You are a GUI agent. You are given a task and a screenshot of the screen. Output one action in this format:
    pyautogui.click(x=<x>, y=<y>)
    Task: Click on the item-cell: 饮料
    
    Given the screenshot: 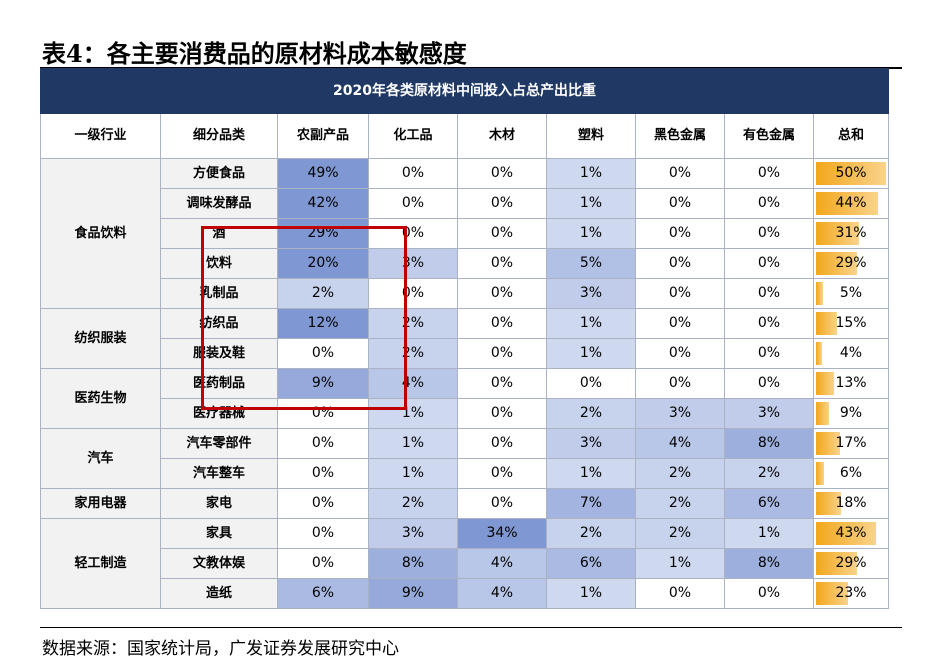 What is the action you would take?
    pyautogui.click(x=219, y=263)
    